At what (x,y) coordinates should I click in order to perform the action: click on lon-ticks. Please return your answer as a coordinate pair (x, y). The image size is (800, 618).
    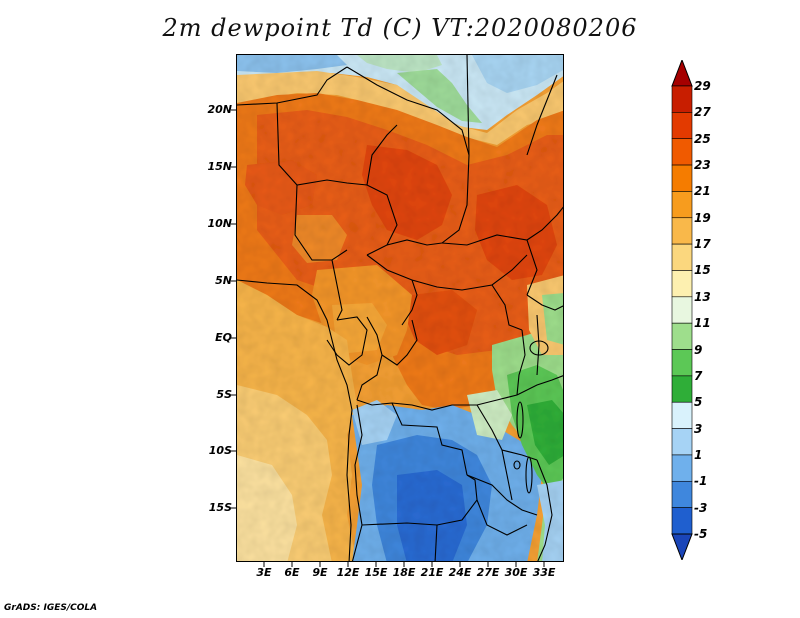
    Looking at the image, I should click on (404, 564).